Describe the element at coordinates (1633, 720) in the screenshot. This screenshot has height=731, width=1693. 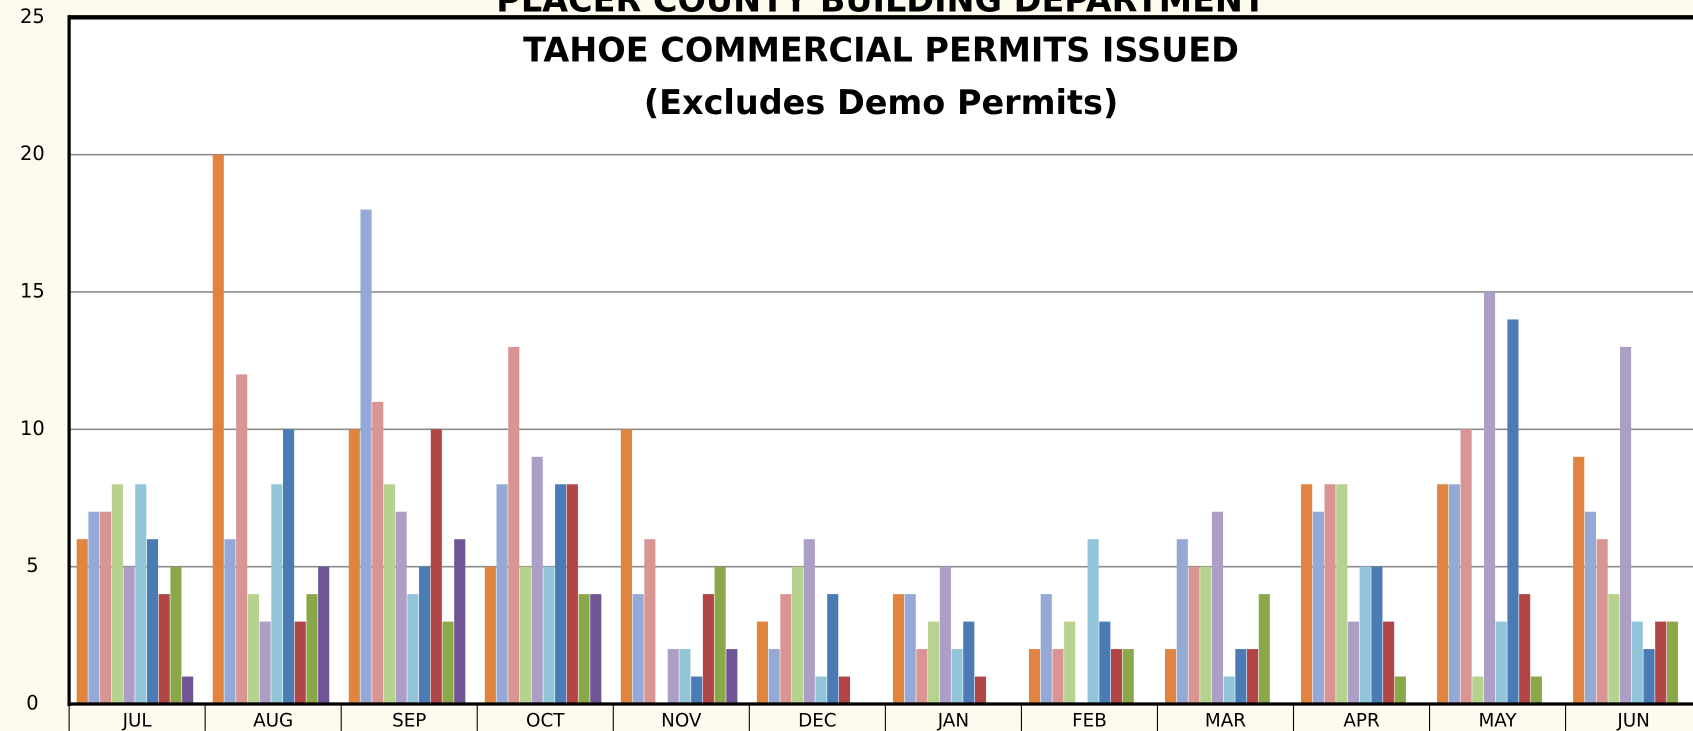
I see `x-tick-label: JUN` at that location.